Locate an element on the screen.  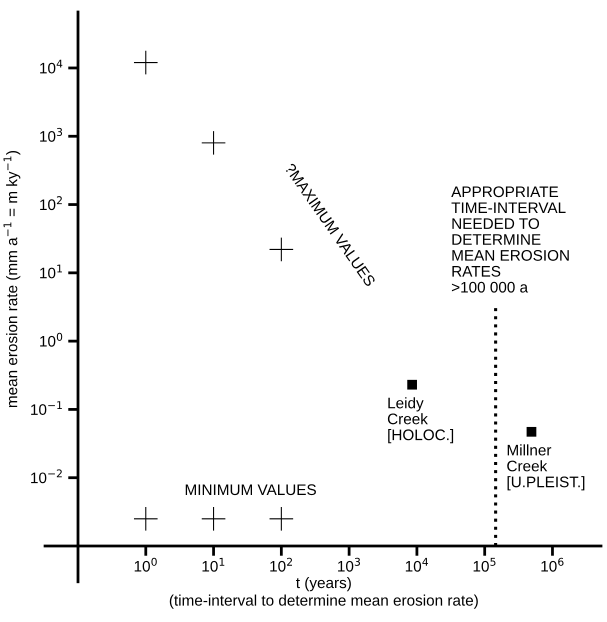
y-tick-label: 10$^{2}$ is located at coordinates (51, 203).